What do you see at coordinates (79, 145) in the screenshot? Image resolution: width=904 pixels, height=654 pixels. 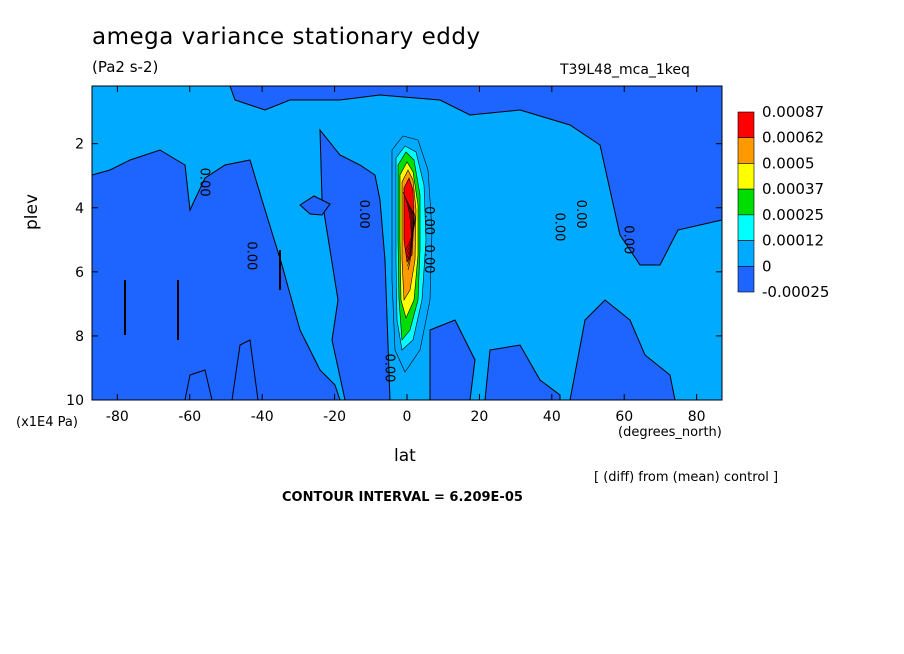 I see `y-tick-label: 2` at bounding box center [79, 145].